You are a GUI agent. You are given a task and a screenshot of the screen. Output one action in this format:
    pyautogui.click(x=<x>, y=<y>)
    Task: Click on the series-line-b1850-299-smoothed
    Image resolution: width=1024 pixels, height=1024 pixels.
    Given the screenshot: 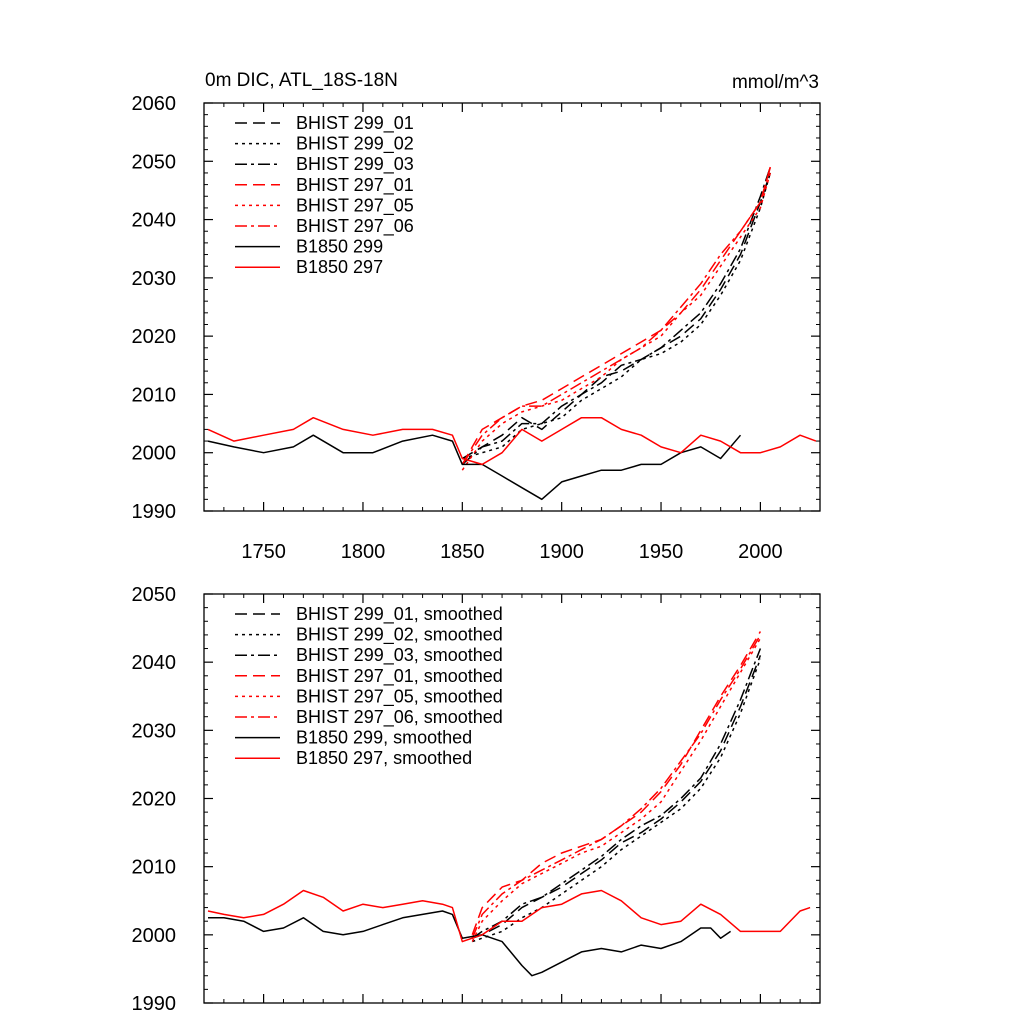 What is the action you would take?
    pyautogui.click(x=470, y=943)
    